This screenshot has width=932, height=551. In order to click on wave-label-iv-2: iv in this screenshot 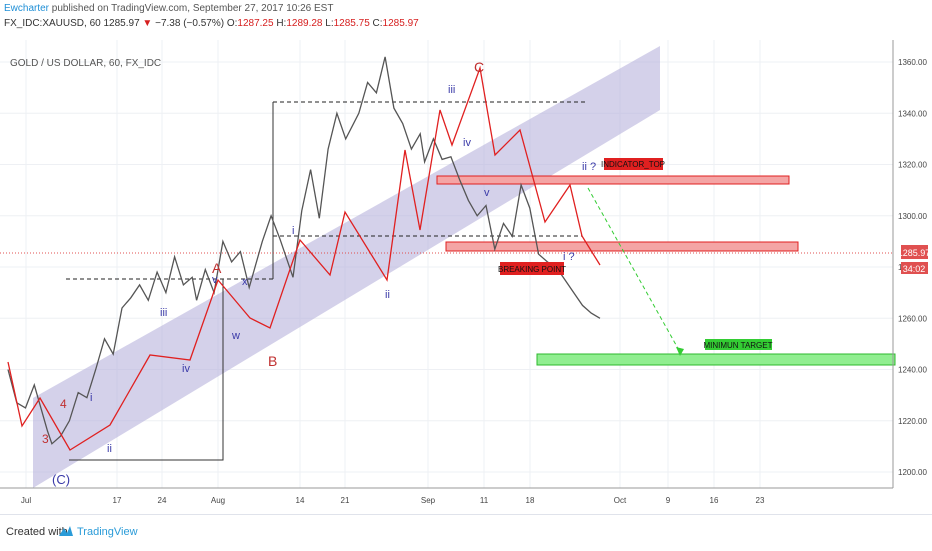, I will do `click(467, 143)`.